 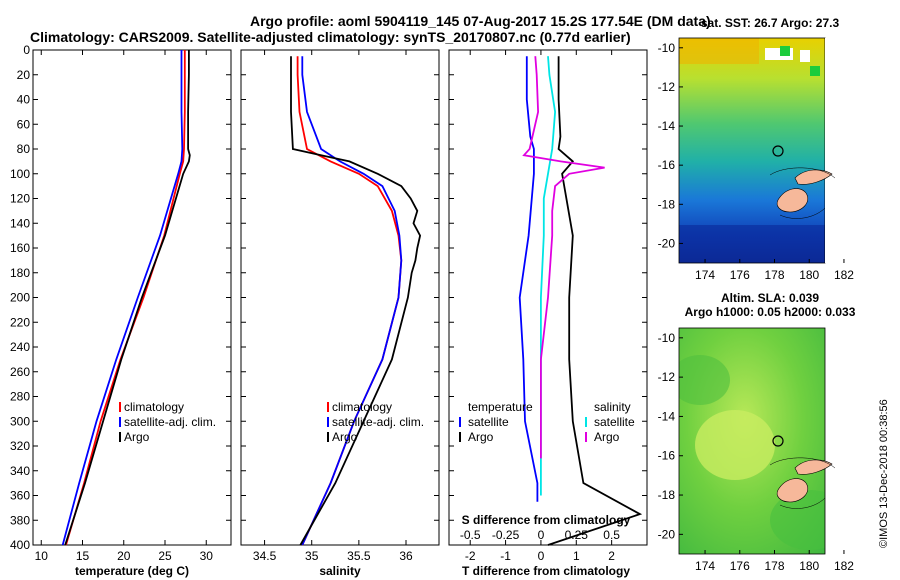 What do you see at coordinates (704, 380) in the screenshot?
I see `sla-low-patch` at bounding box center [704, 380].